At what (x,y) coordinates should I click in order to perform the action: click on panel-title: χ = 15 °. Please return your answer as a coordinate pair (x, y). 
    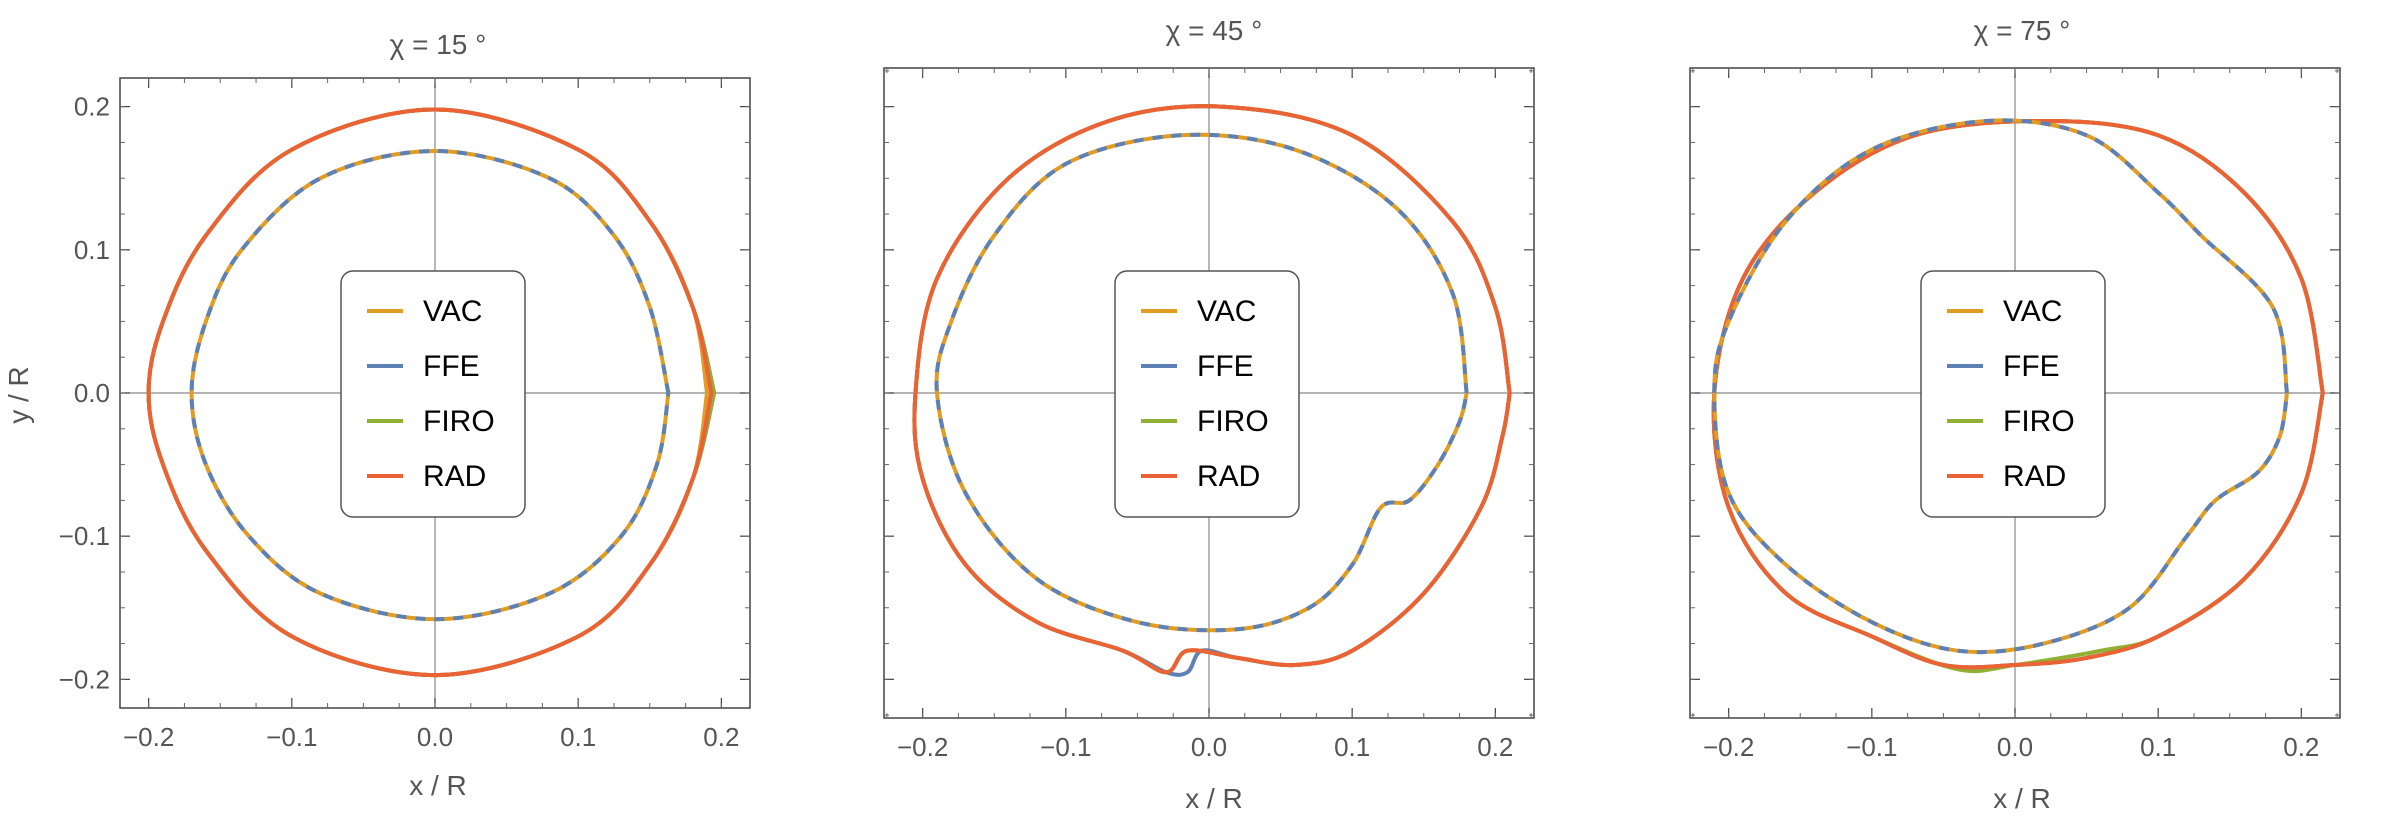
    Looking at the image, I should click on (438, 44).